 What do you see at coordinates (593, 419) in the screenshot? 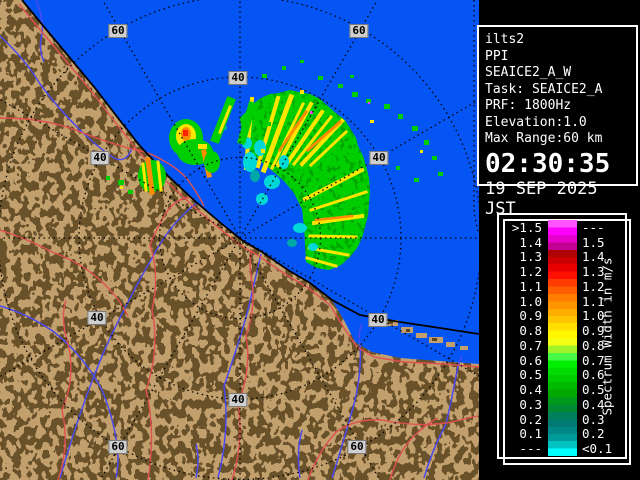
I see `legend-right-label: 0.3` at bounding box center [593, 419].